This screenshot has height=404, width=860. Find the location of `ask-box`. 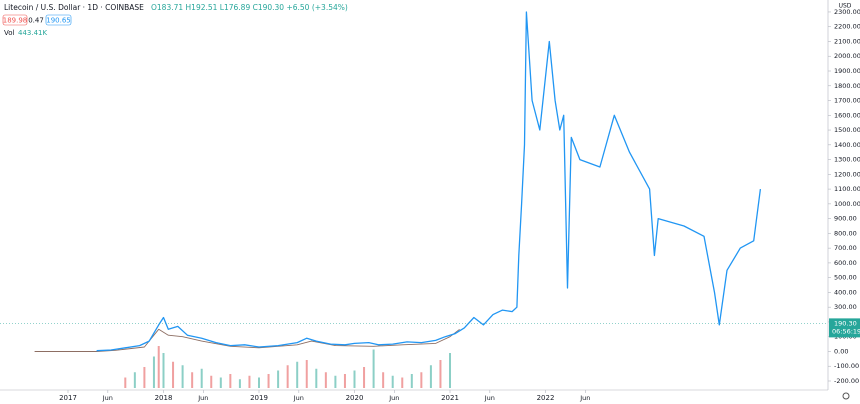

ask-box is located at coordinates (58, 20).